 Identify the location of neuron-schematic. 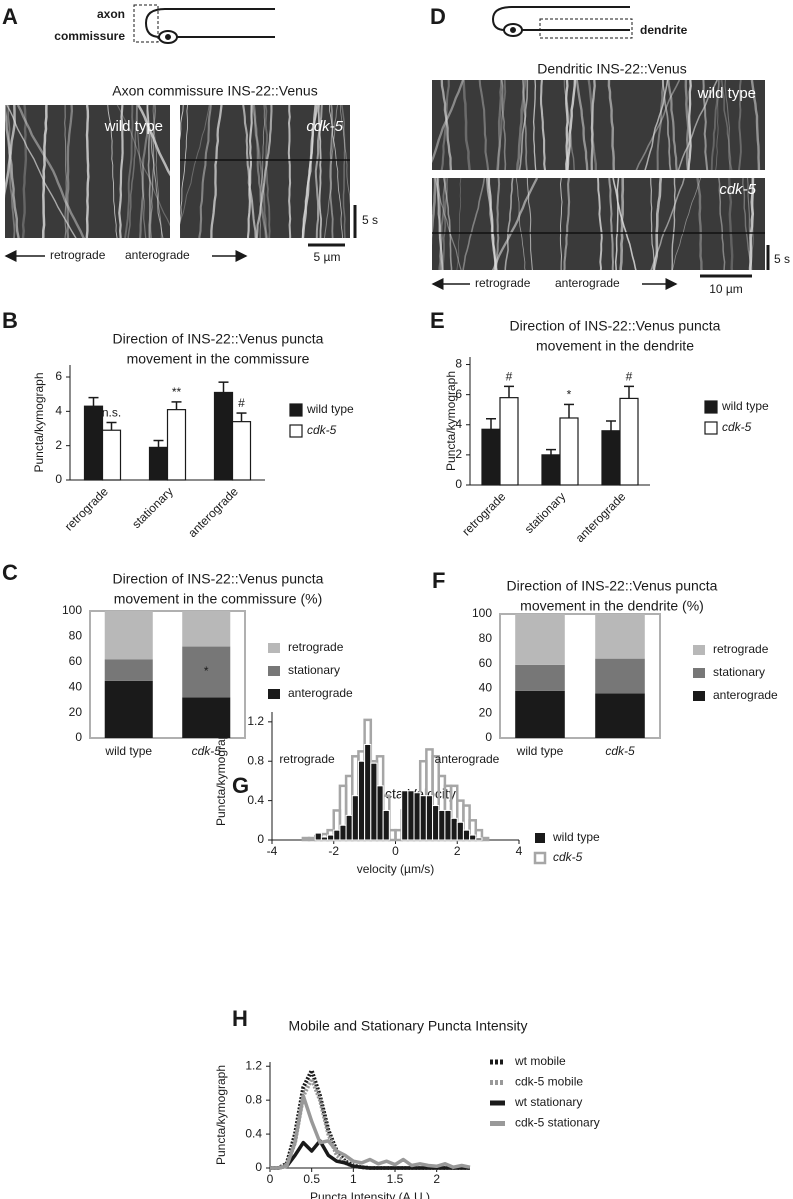
(562, 22).